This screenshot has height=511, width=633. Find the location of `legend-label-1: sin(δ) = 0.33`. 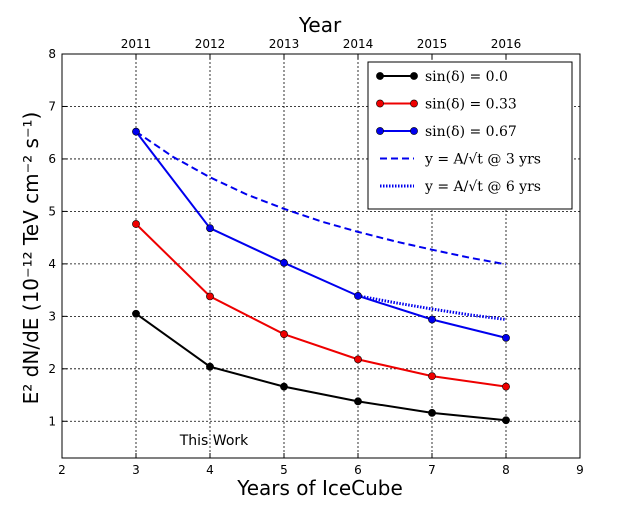

legend-label-1: sin(δ) = 0.33 is located at coordinates (471, 105).